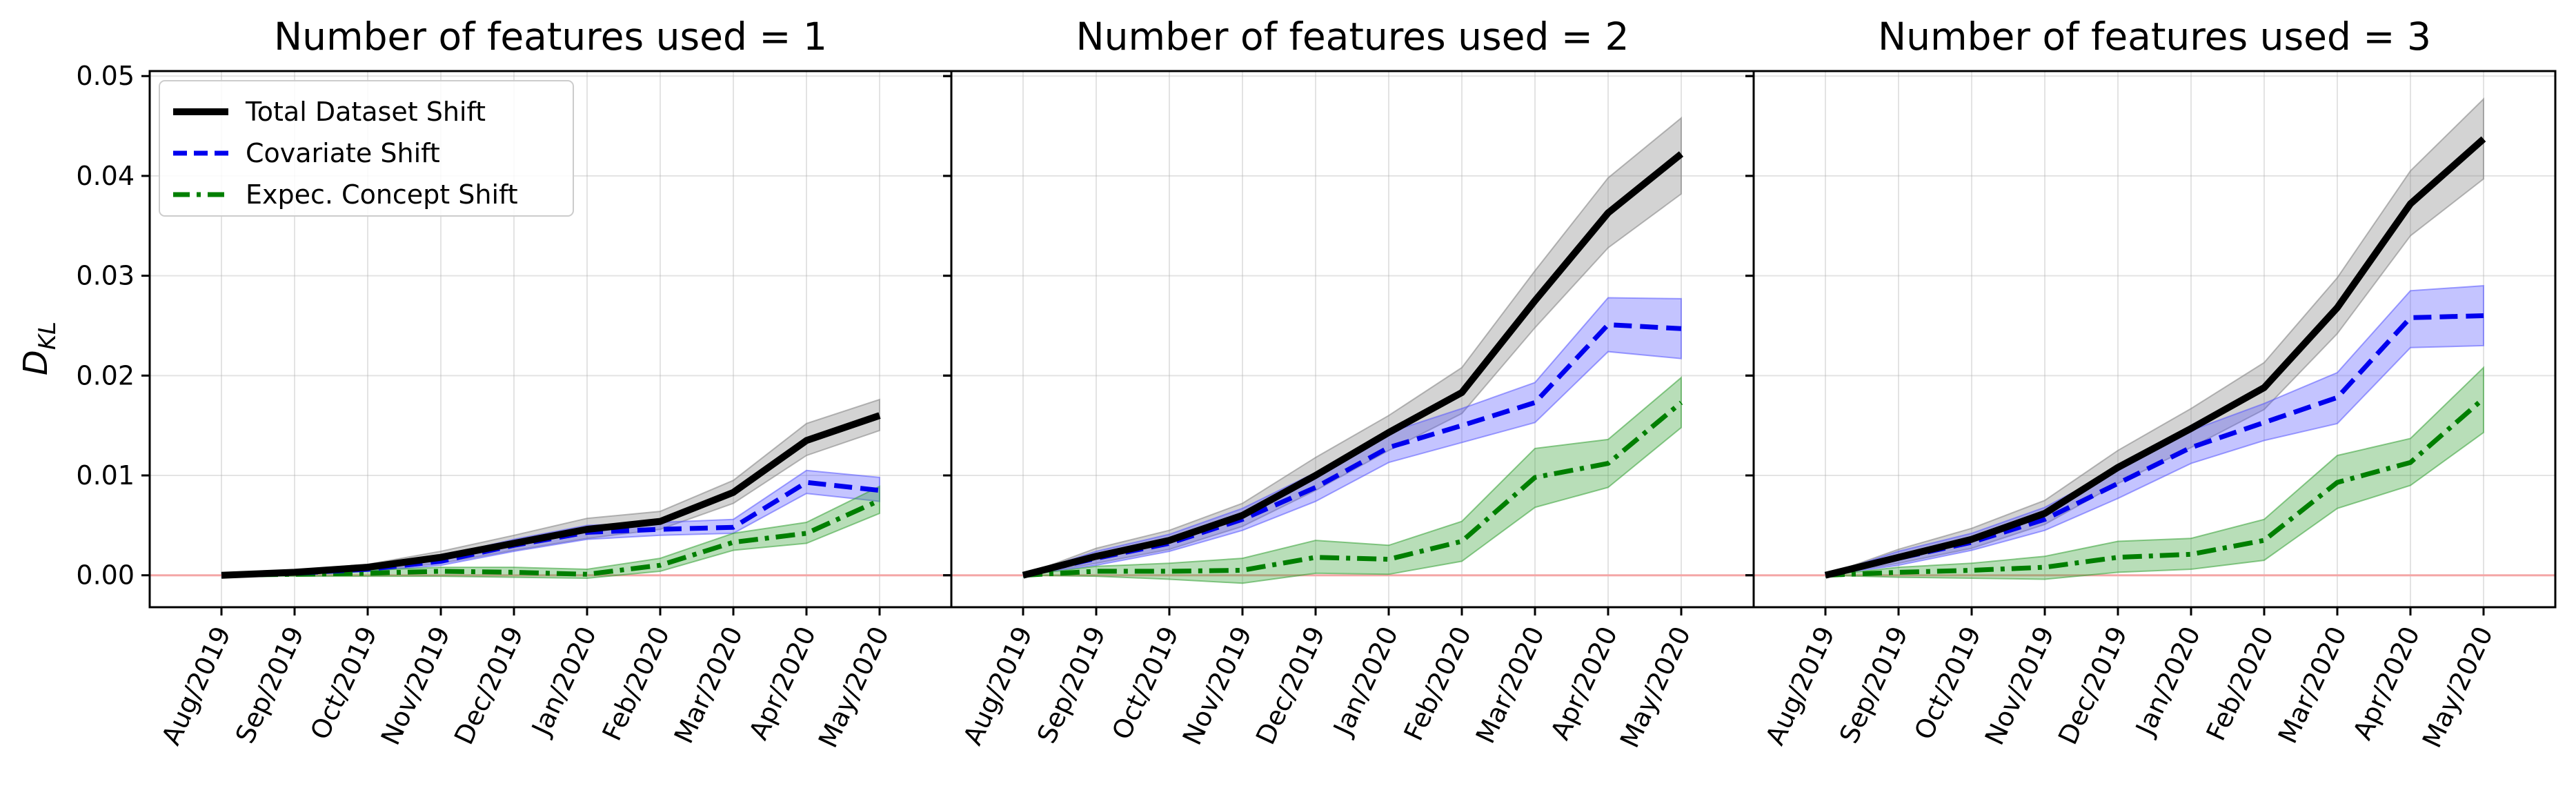 This screenshot has width=2576, height=788. I want to click on legend-entry-label: Total Dataset Shift, so click(365, 112).